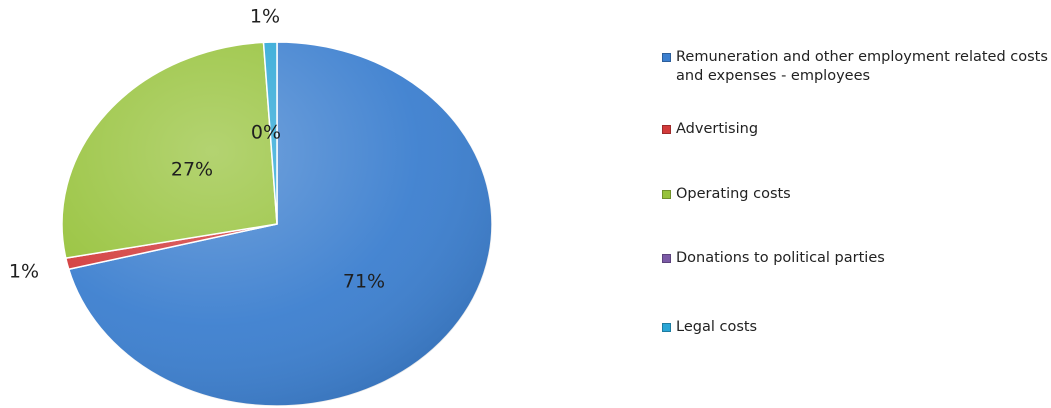 The height and width of the screenshot is (408, 1051). I want to click on legend-swatch-remuneration-and-other-employment-related-costs-and-expenses-employees, so click(666, 57).